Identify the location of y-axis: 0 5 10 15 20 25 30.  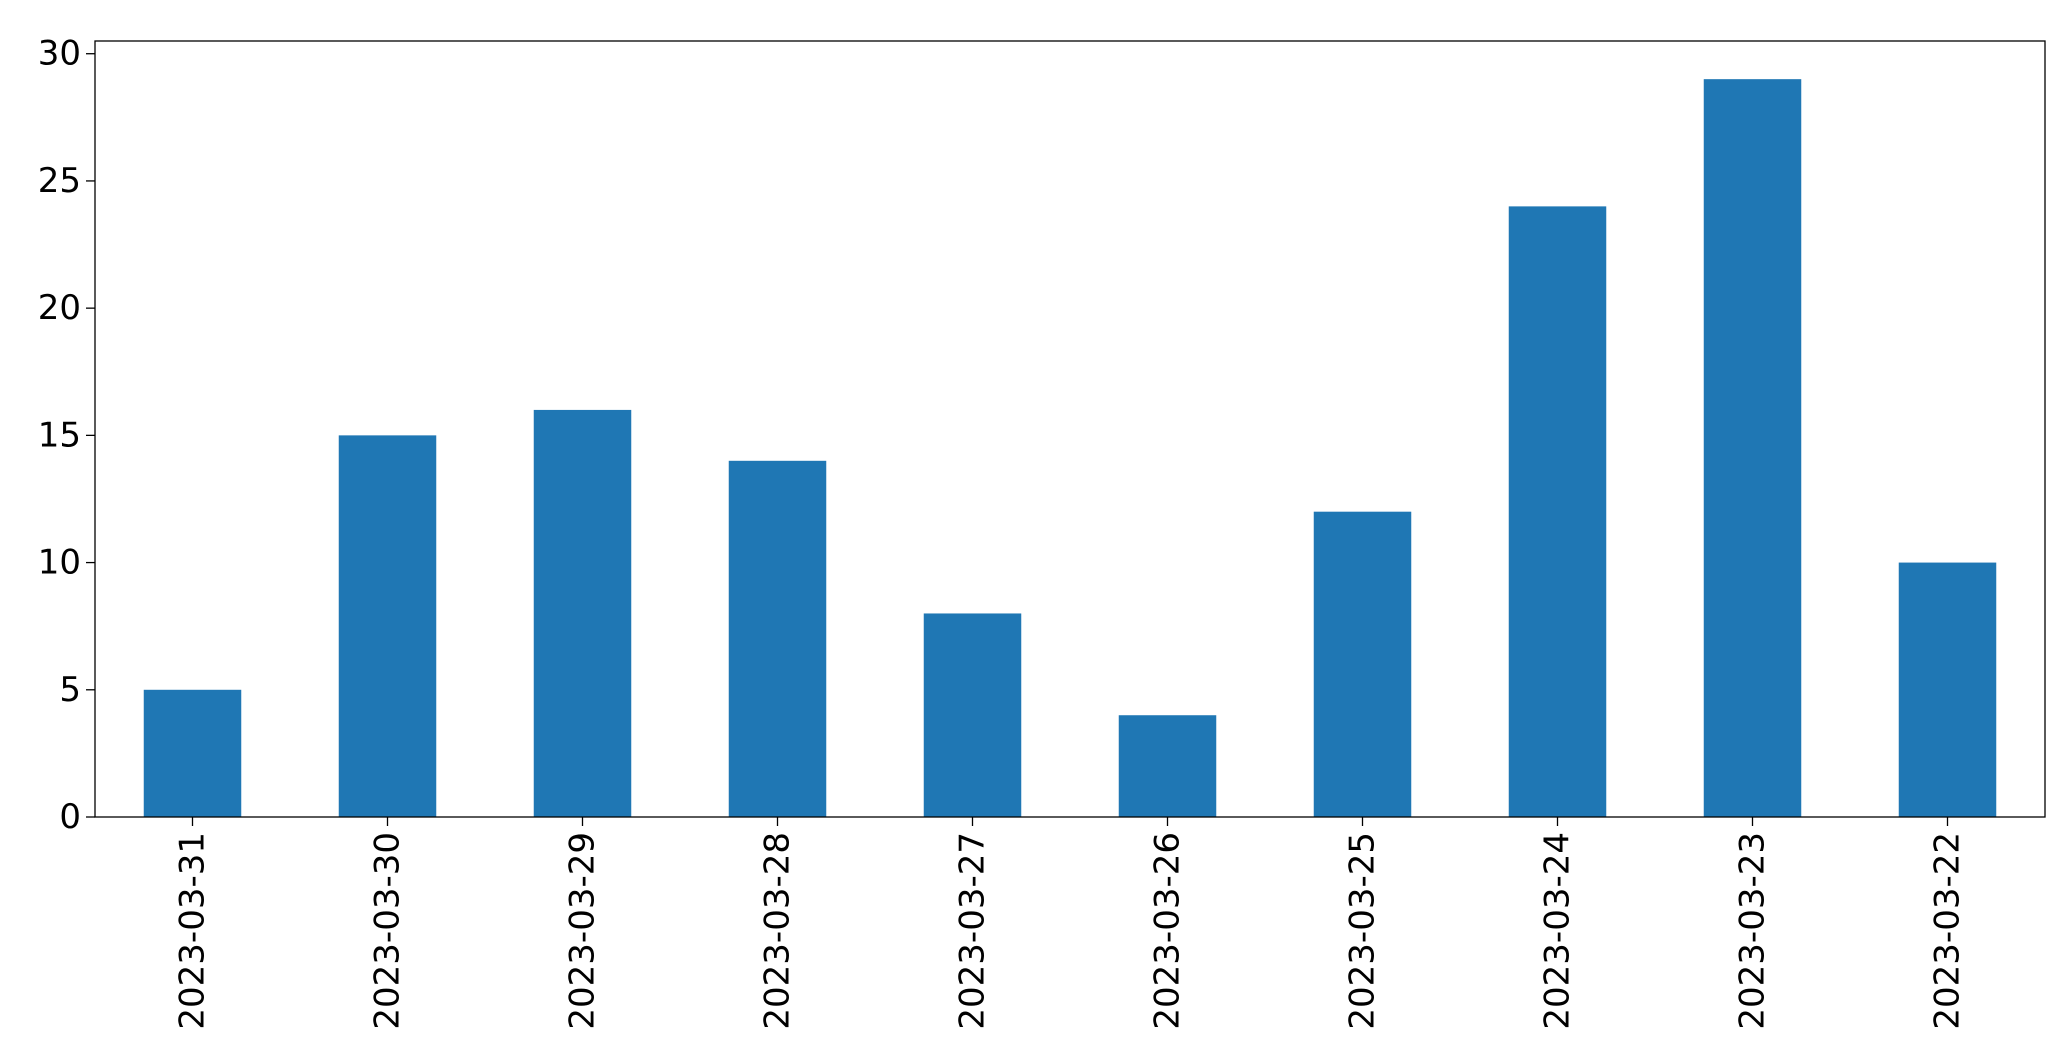
(66, 435).